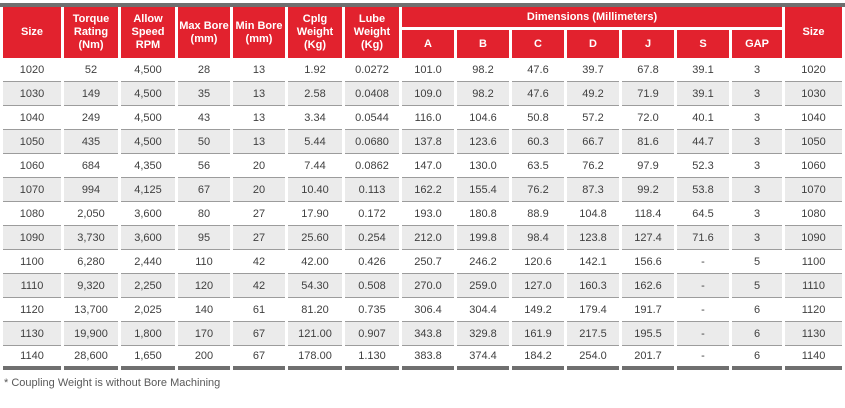  What do you see at coordinates (315, 286) in the screenshot?
I see `table-cell: 54.30` at bounding box center [315, 286].